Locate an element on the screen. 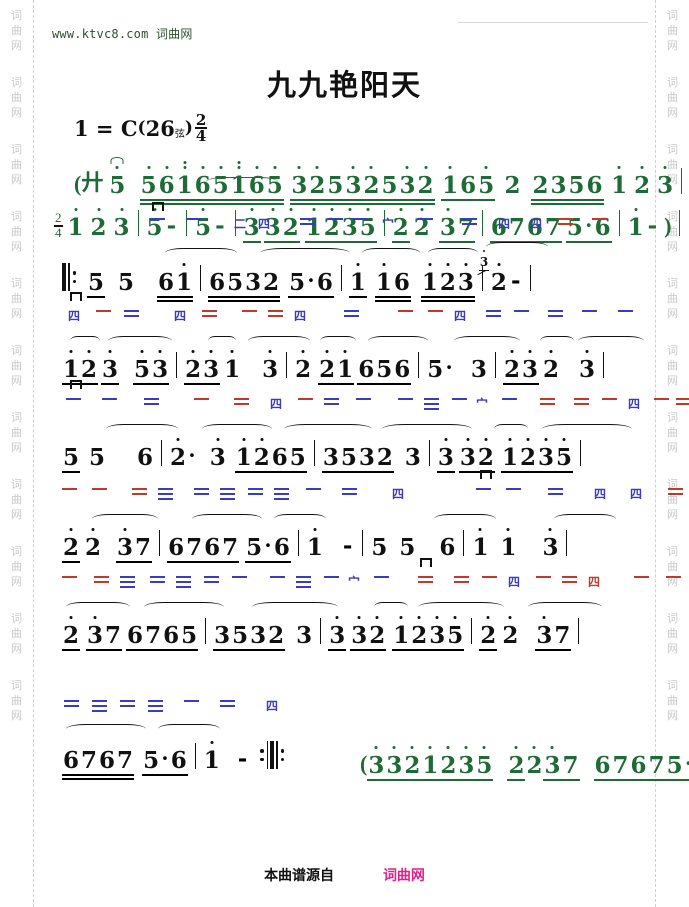 The image size is (689, 907). score-row: 5 5 6 2 · 3 1 2 6 5 3 5 3 2 3 3 3 2 1 2 3 5 is located at coordinates (375, 455).